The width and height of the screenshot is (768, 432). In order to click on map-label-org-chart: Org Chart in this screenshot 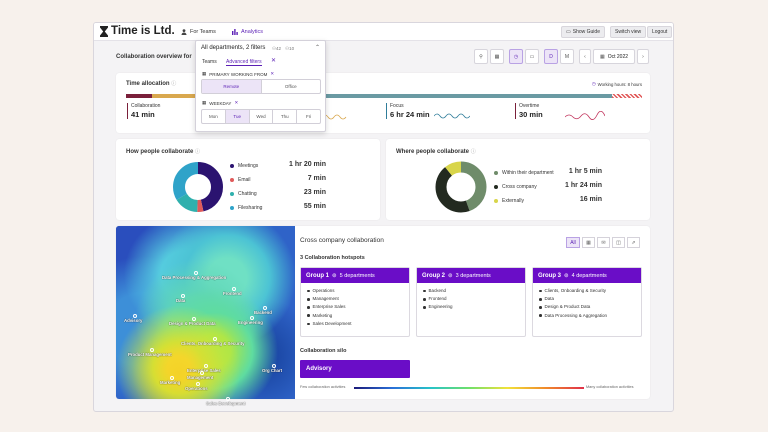, I will do `click(272, 368)`.